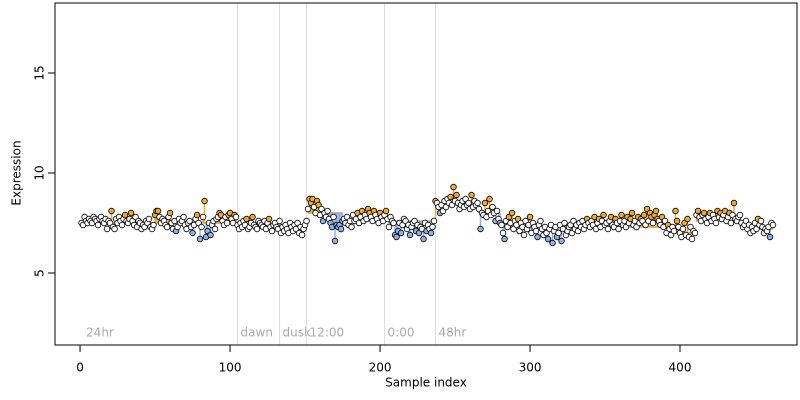 Image resolution: width=800 pixels, height=400 pixels. Describe the element at coordinates (426, 383) in the screenshot. I see `x-axis-label: Sample index` at that location.